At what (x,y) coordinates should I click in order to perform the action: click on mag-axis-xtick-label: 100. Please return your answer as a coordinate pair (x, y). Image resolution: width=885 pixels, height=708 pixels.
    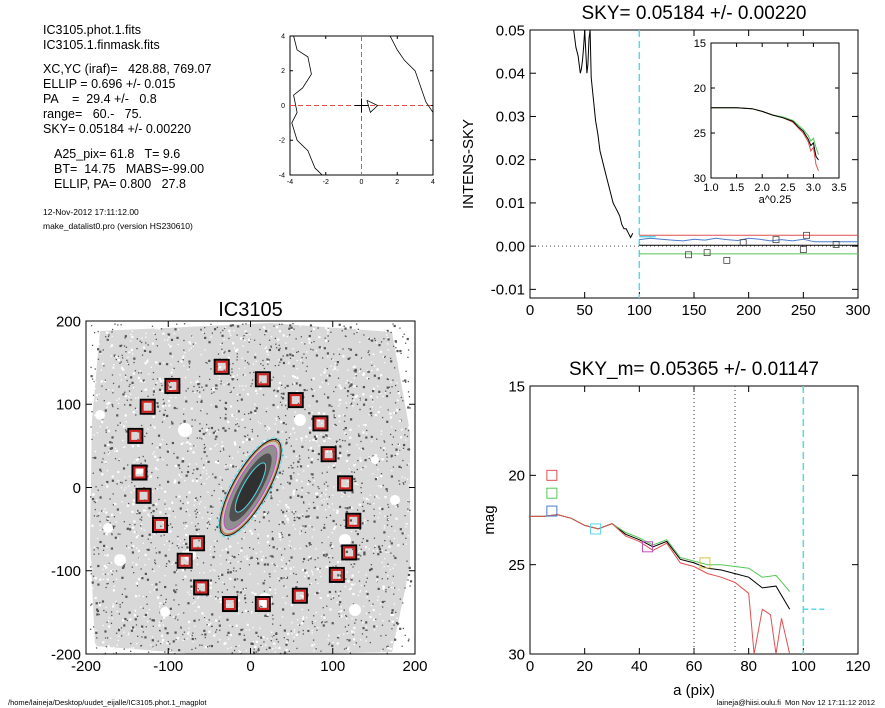
    Looking at the image, I should click on (803, 666).